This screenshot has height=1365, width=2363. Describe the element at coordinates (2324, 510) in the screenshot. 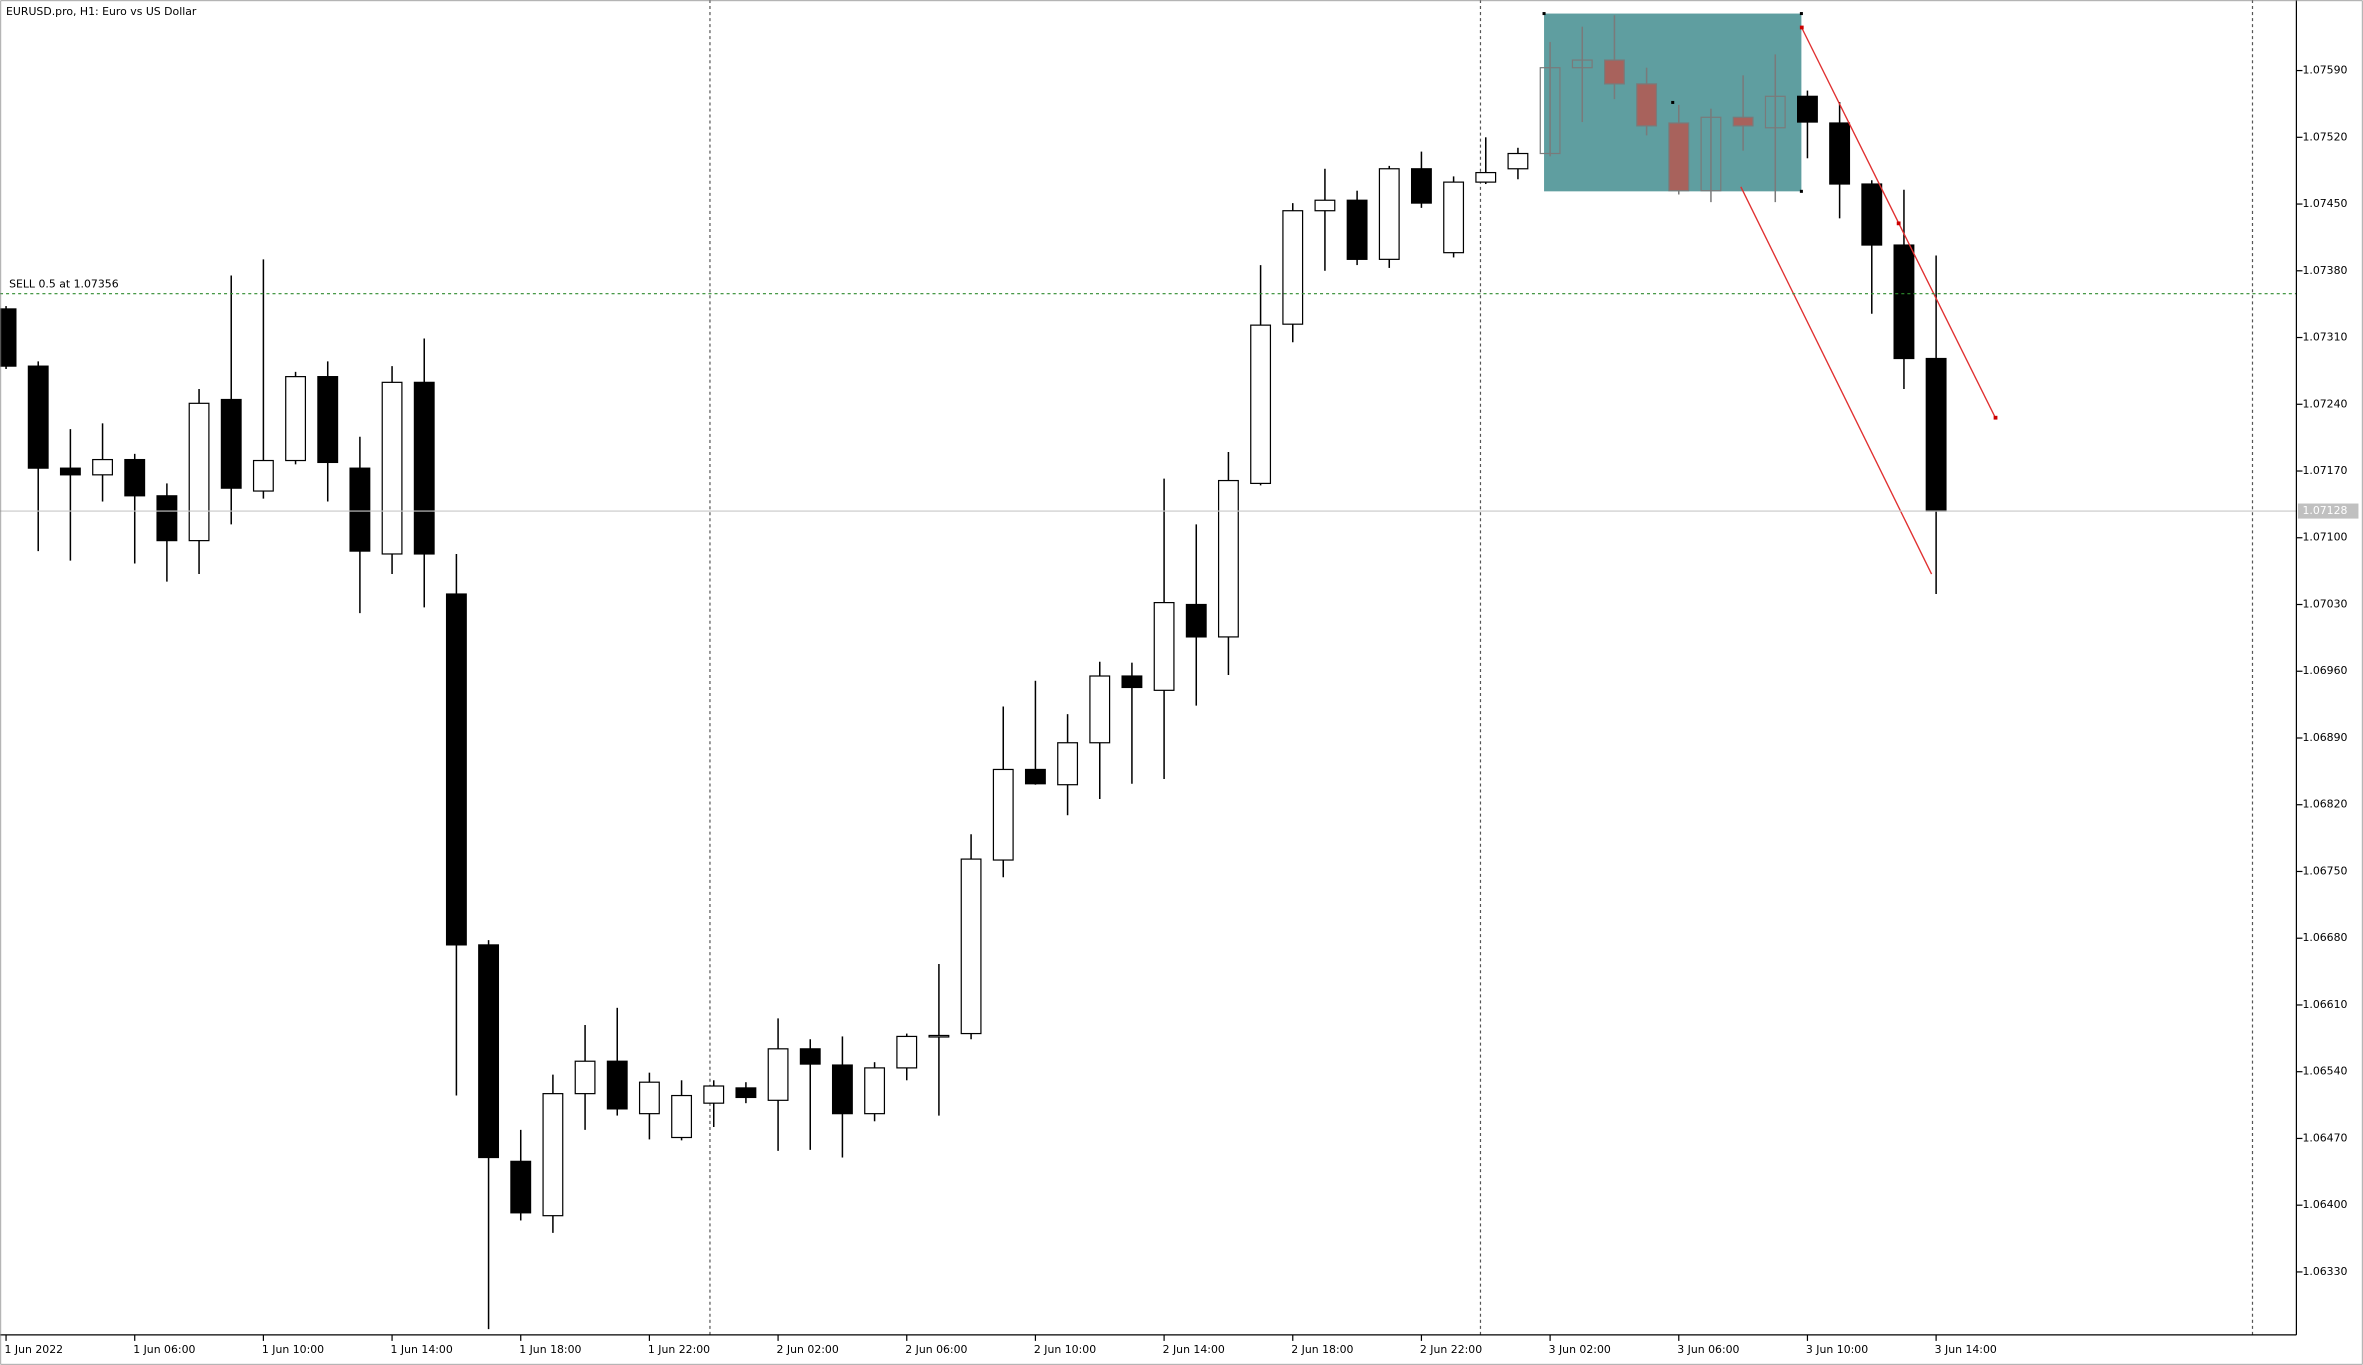

I see `current-price-label: 1.07128` at that location.